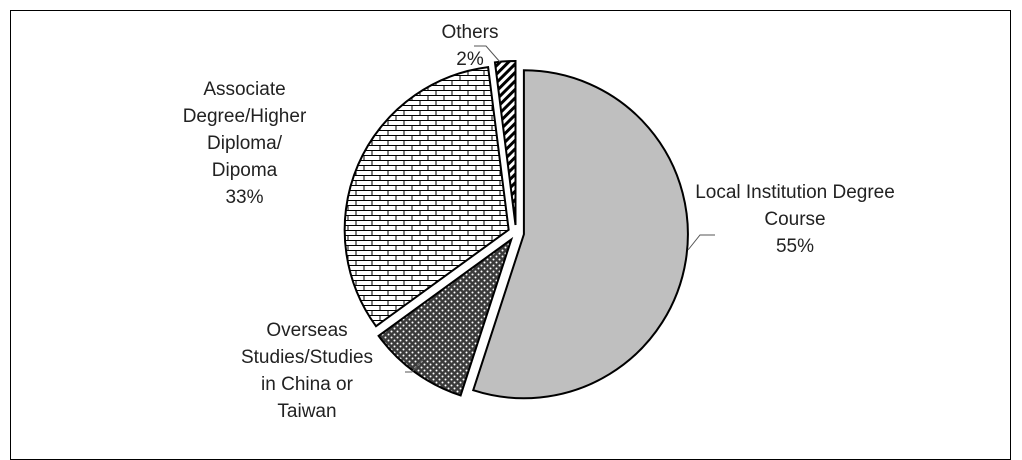 The width and height of the screenshot is (1022, 460). I want to click on value-label: 2%, so click(470, 59).